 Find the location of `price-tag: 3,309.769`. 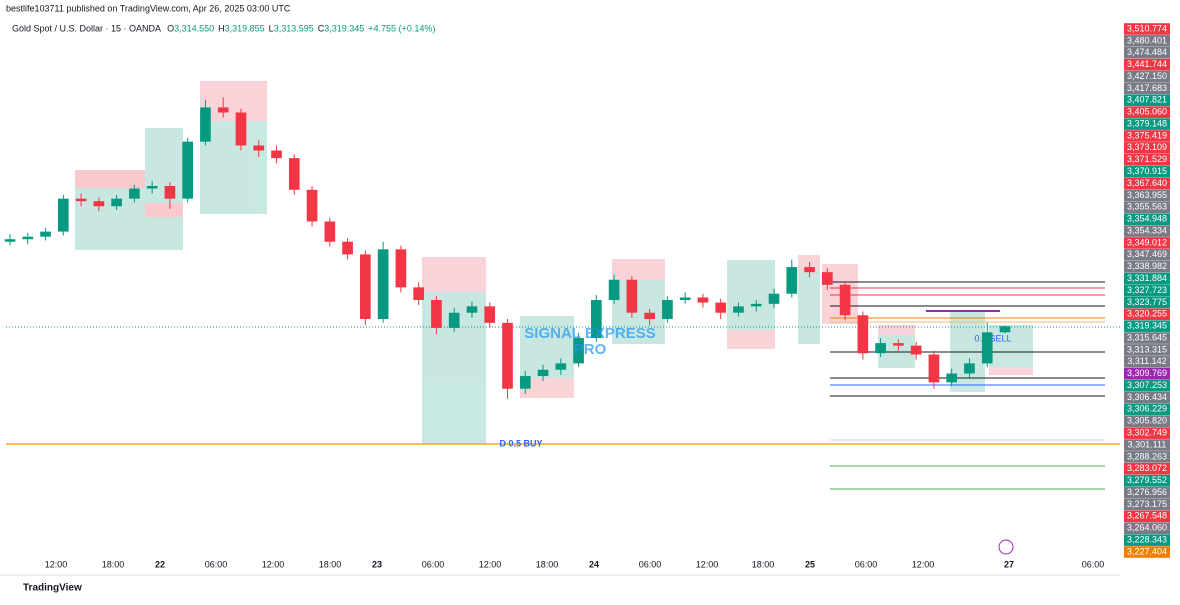

price-tag: 3,309.769 is located at coordinates (1147, 373).